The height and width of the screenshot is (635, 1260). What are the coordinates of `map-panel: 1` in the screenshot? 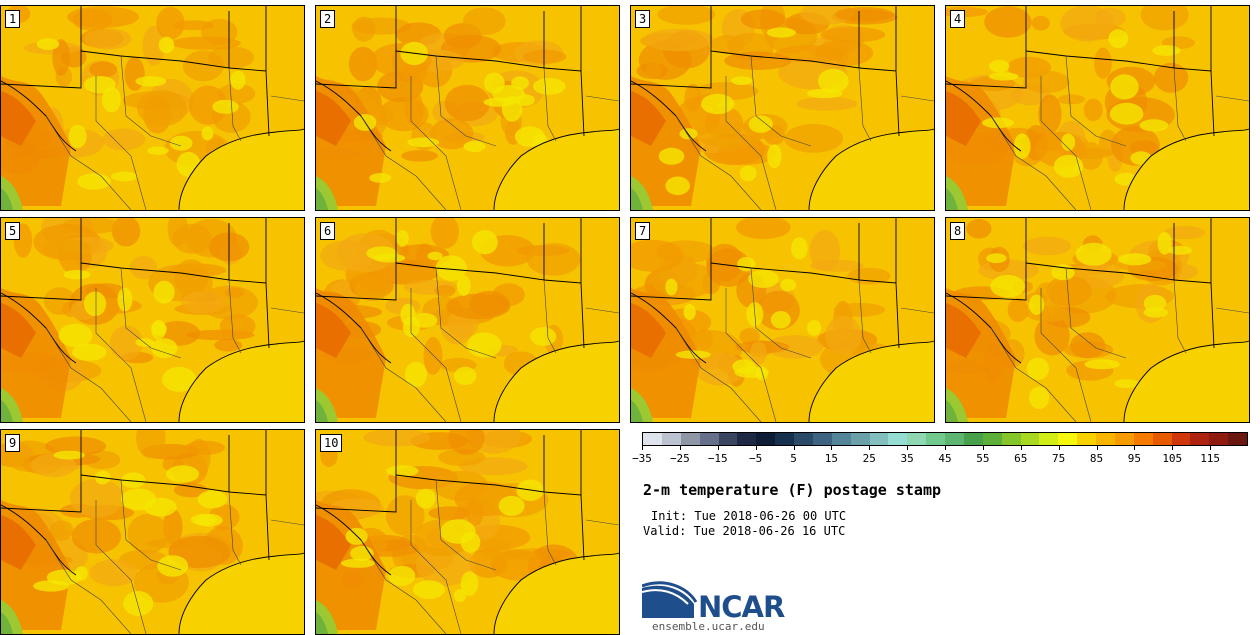 It's located at (152, 108).